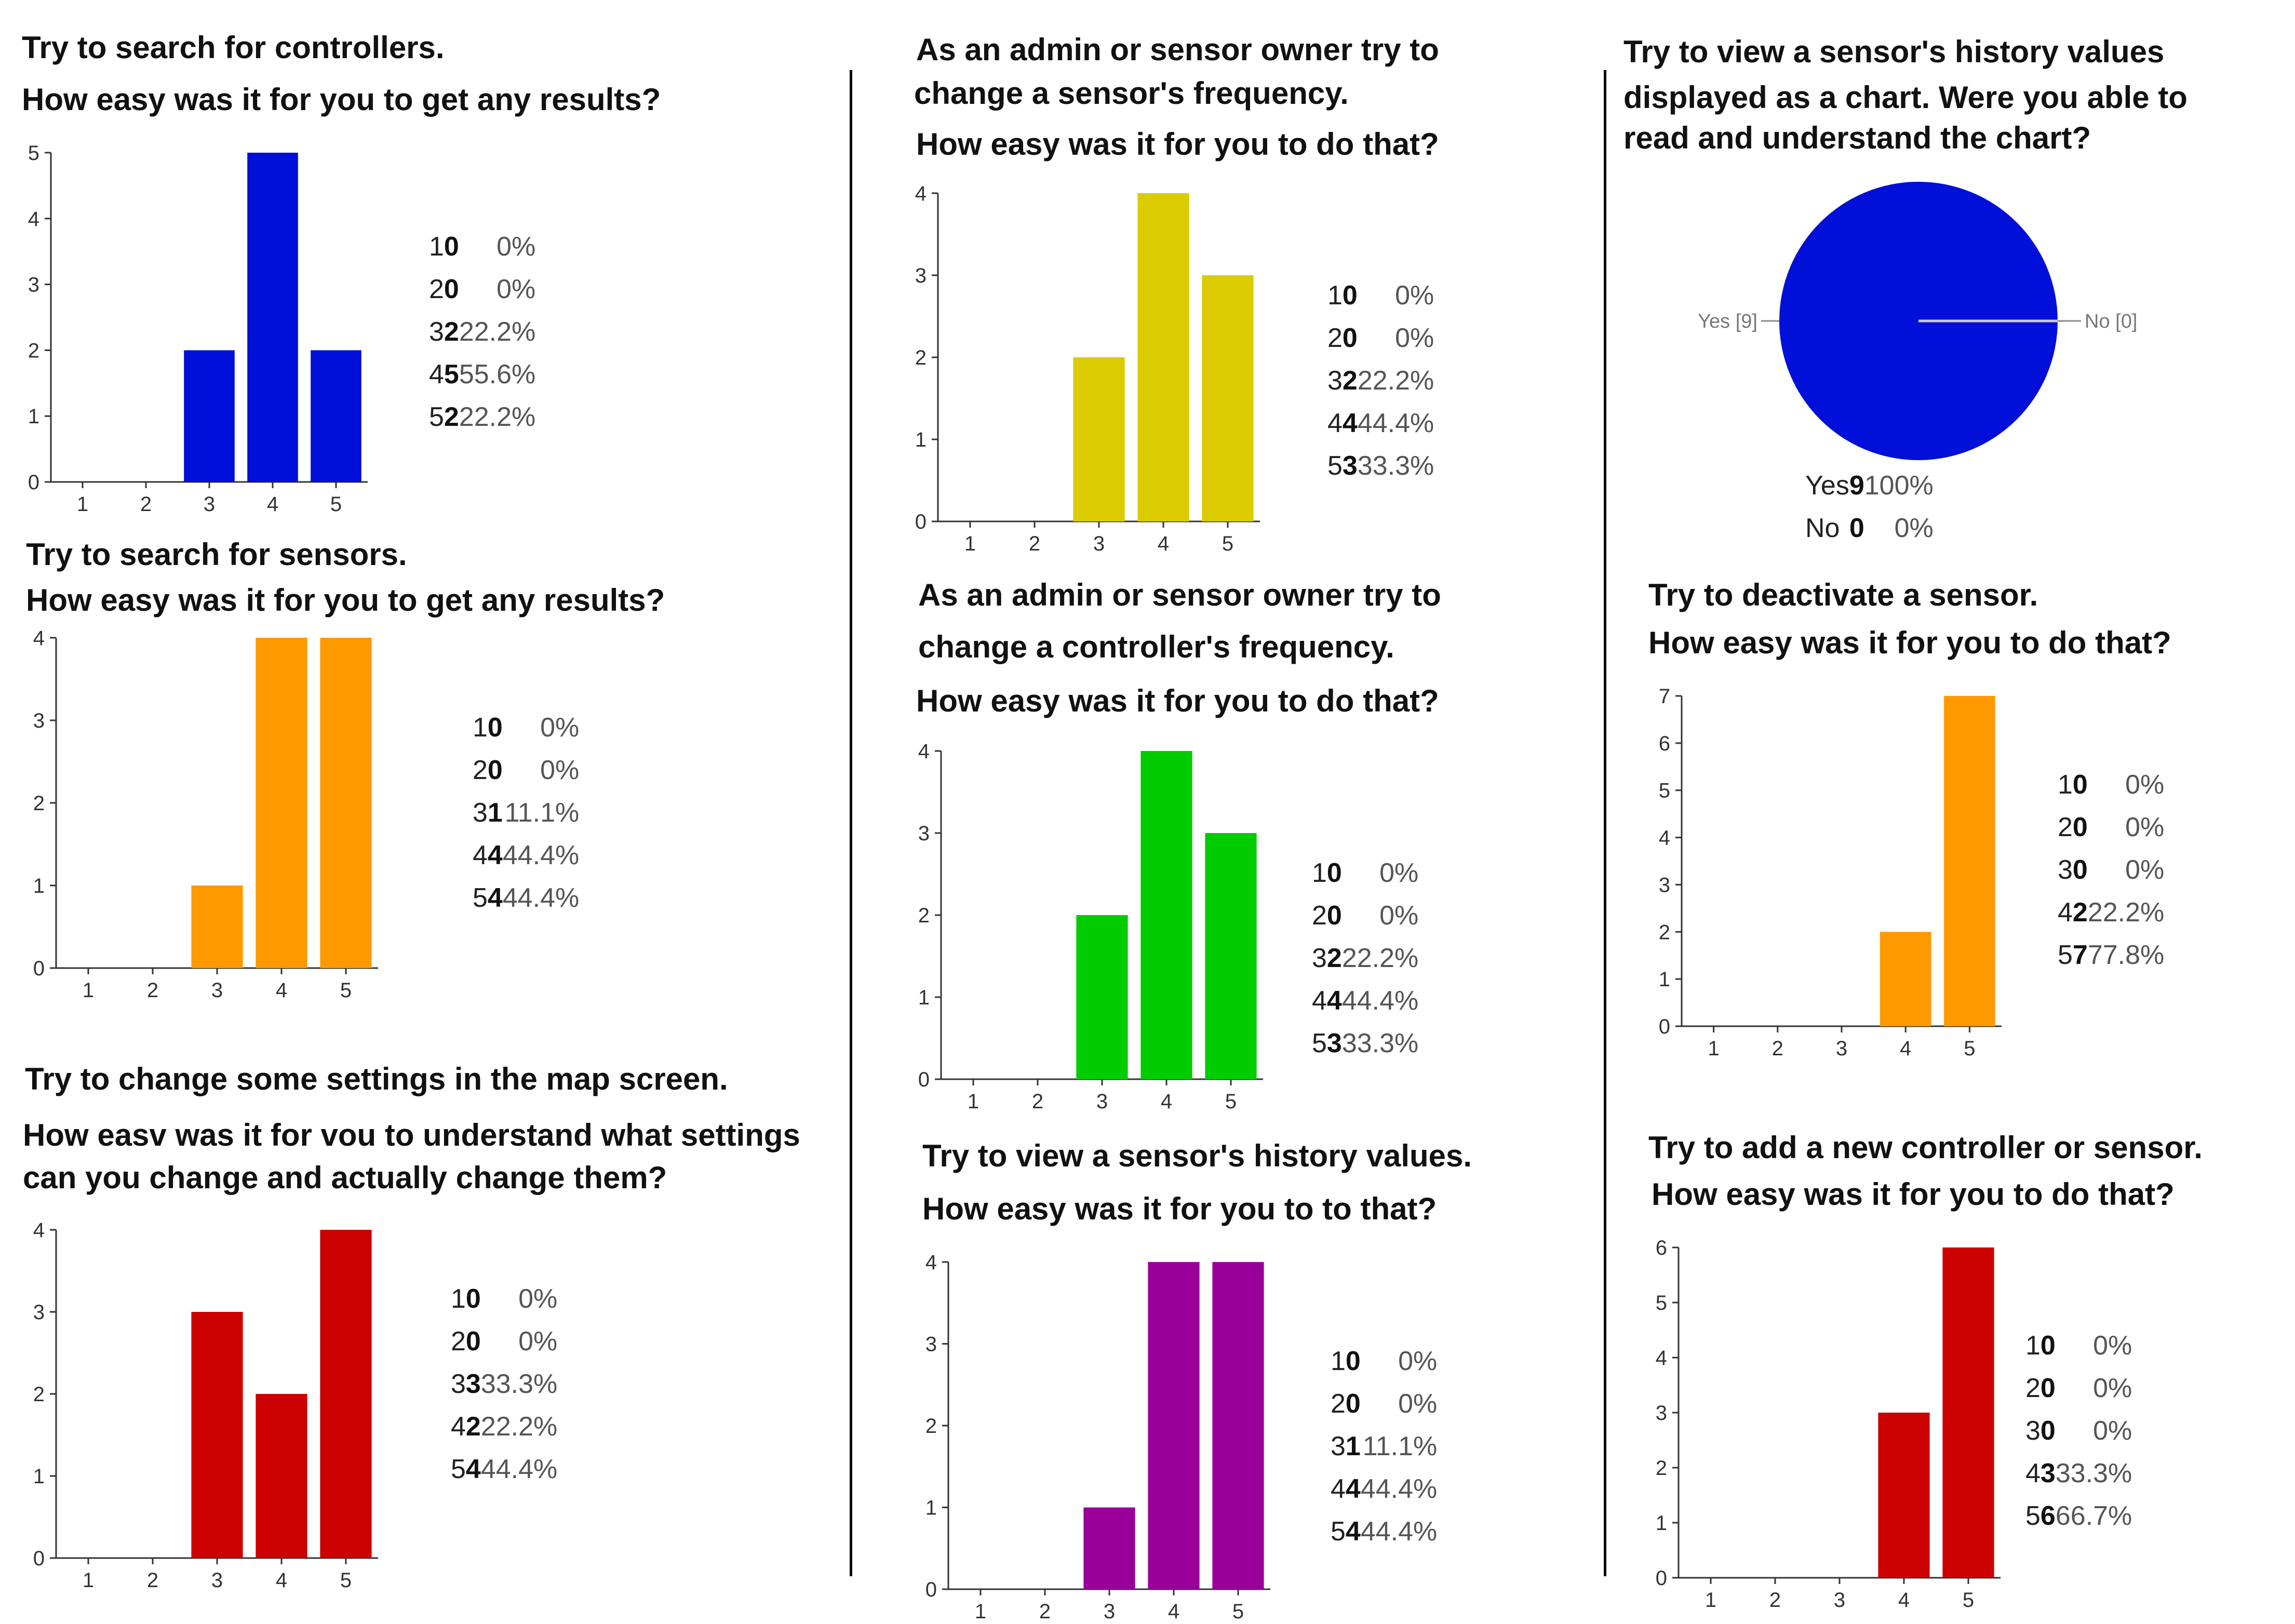 The image size is (2295, 1624). I want to click on x-tick-label: 1, so click(82, 504).